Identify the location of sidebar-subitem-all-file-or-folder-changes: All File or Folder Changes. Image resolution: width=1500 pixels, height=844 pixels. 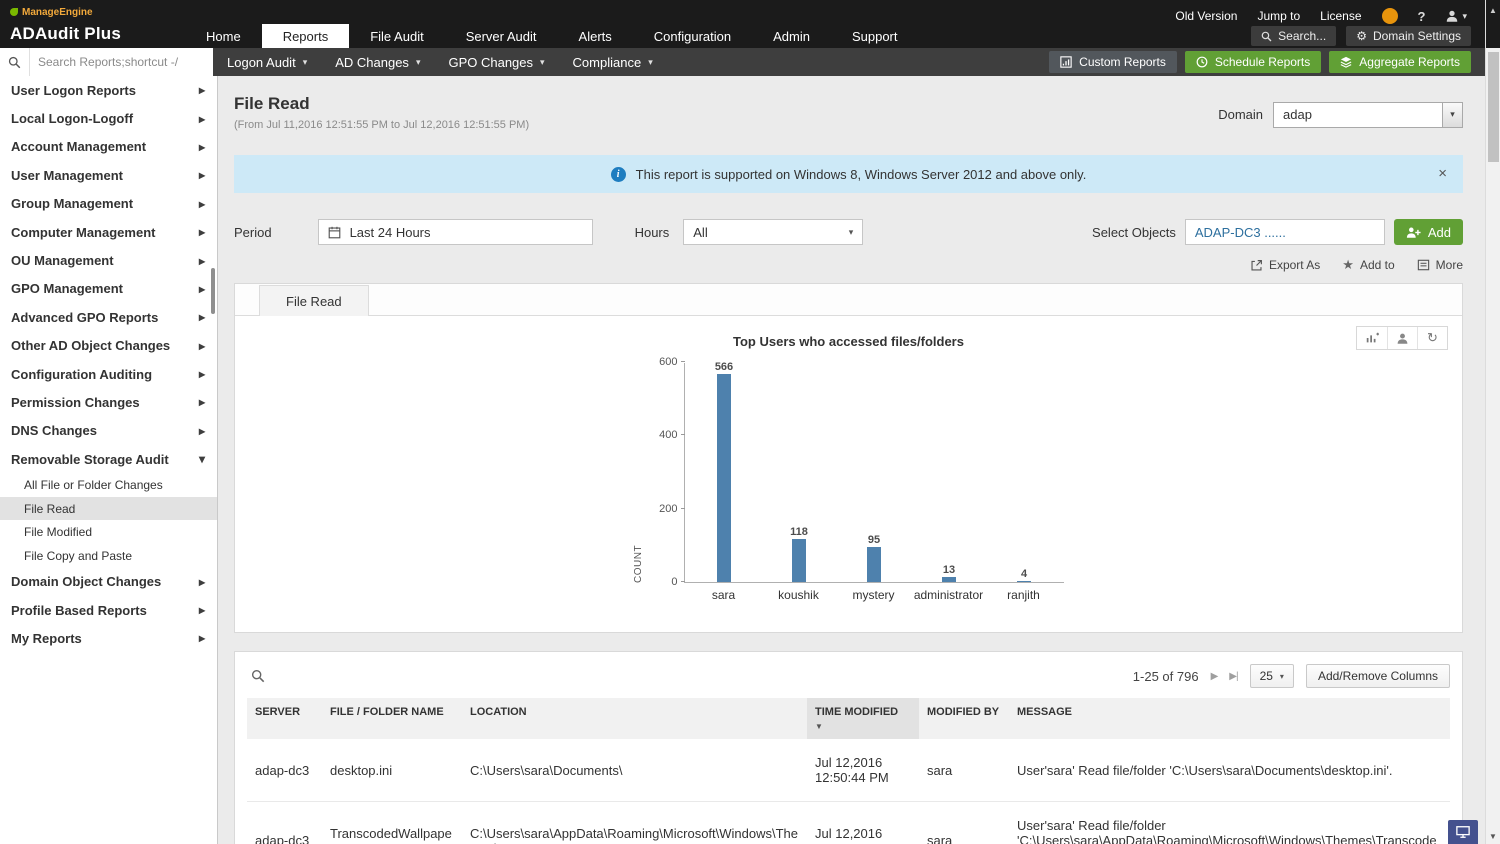
(93, 485).